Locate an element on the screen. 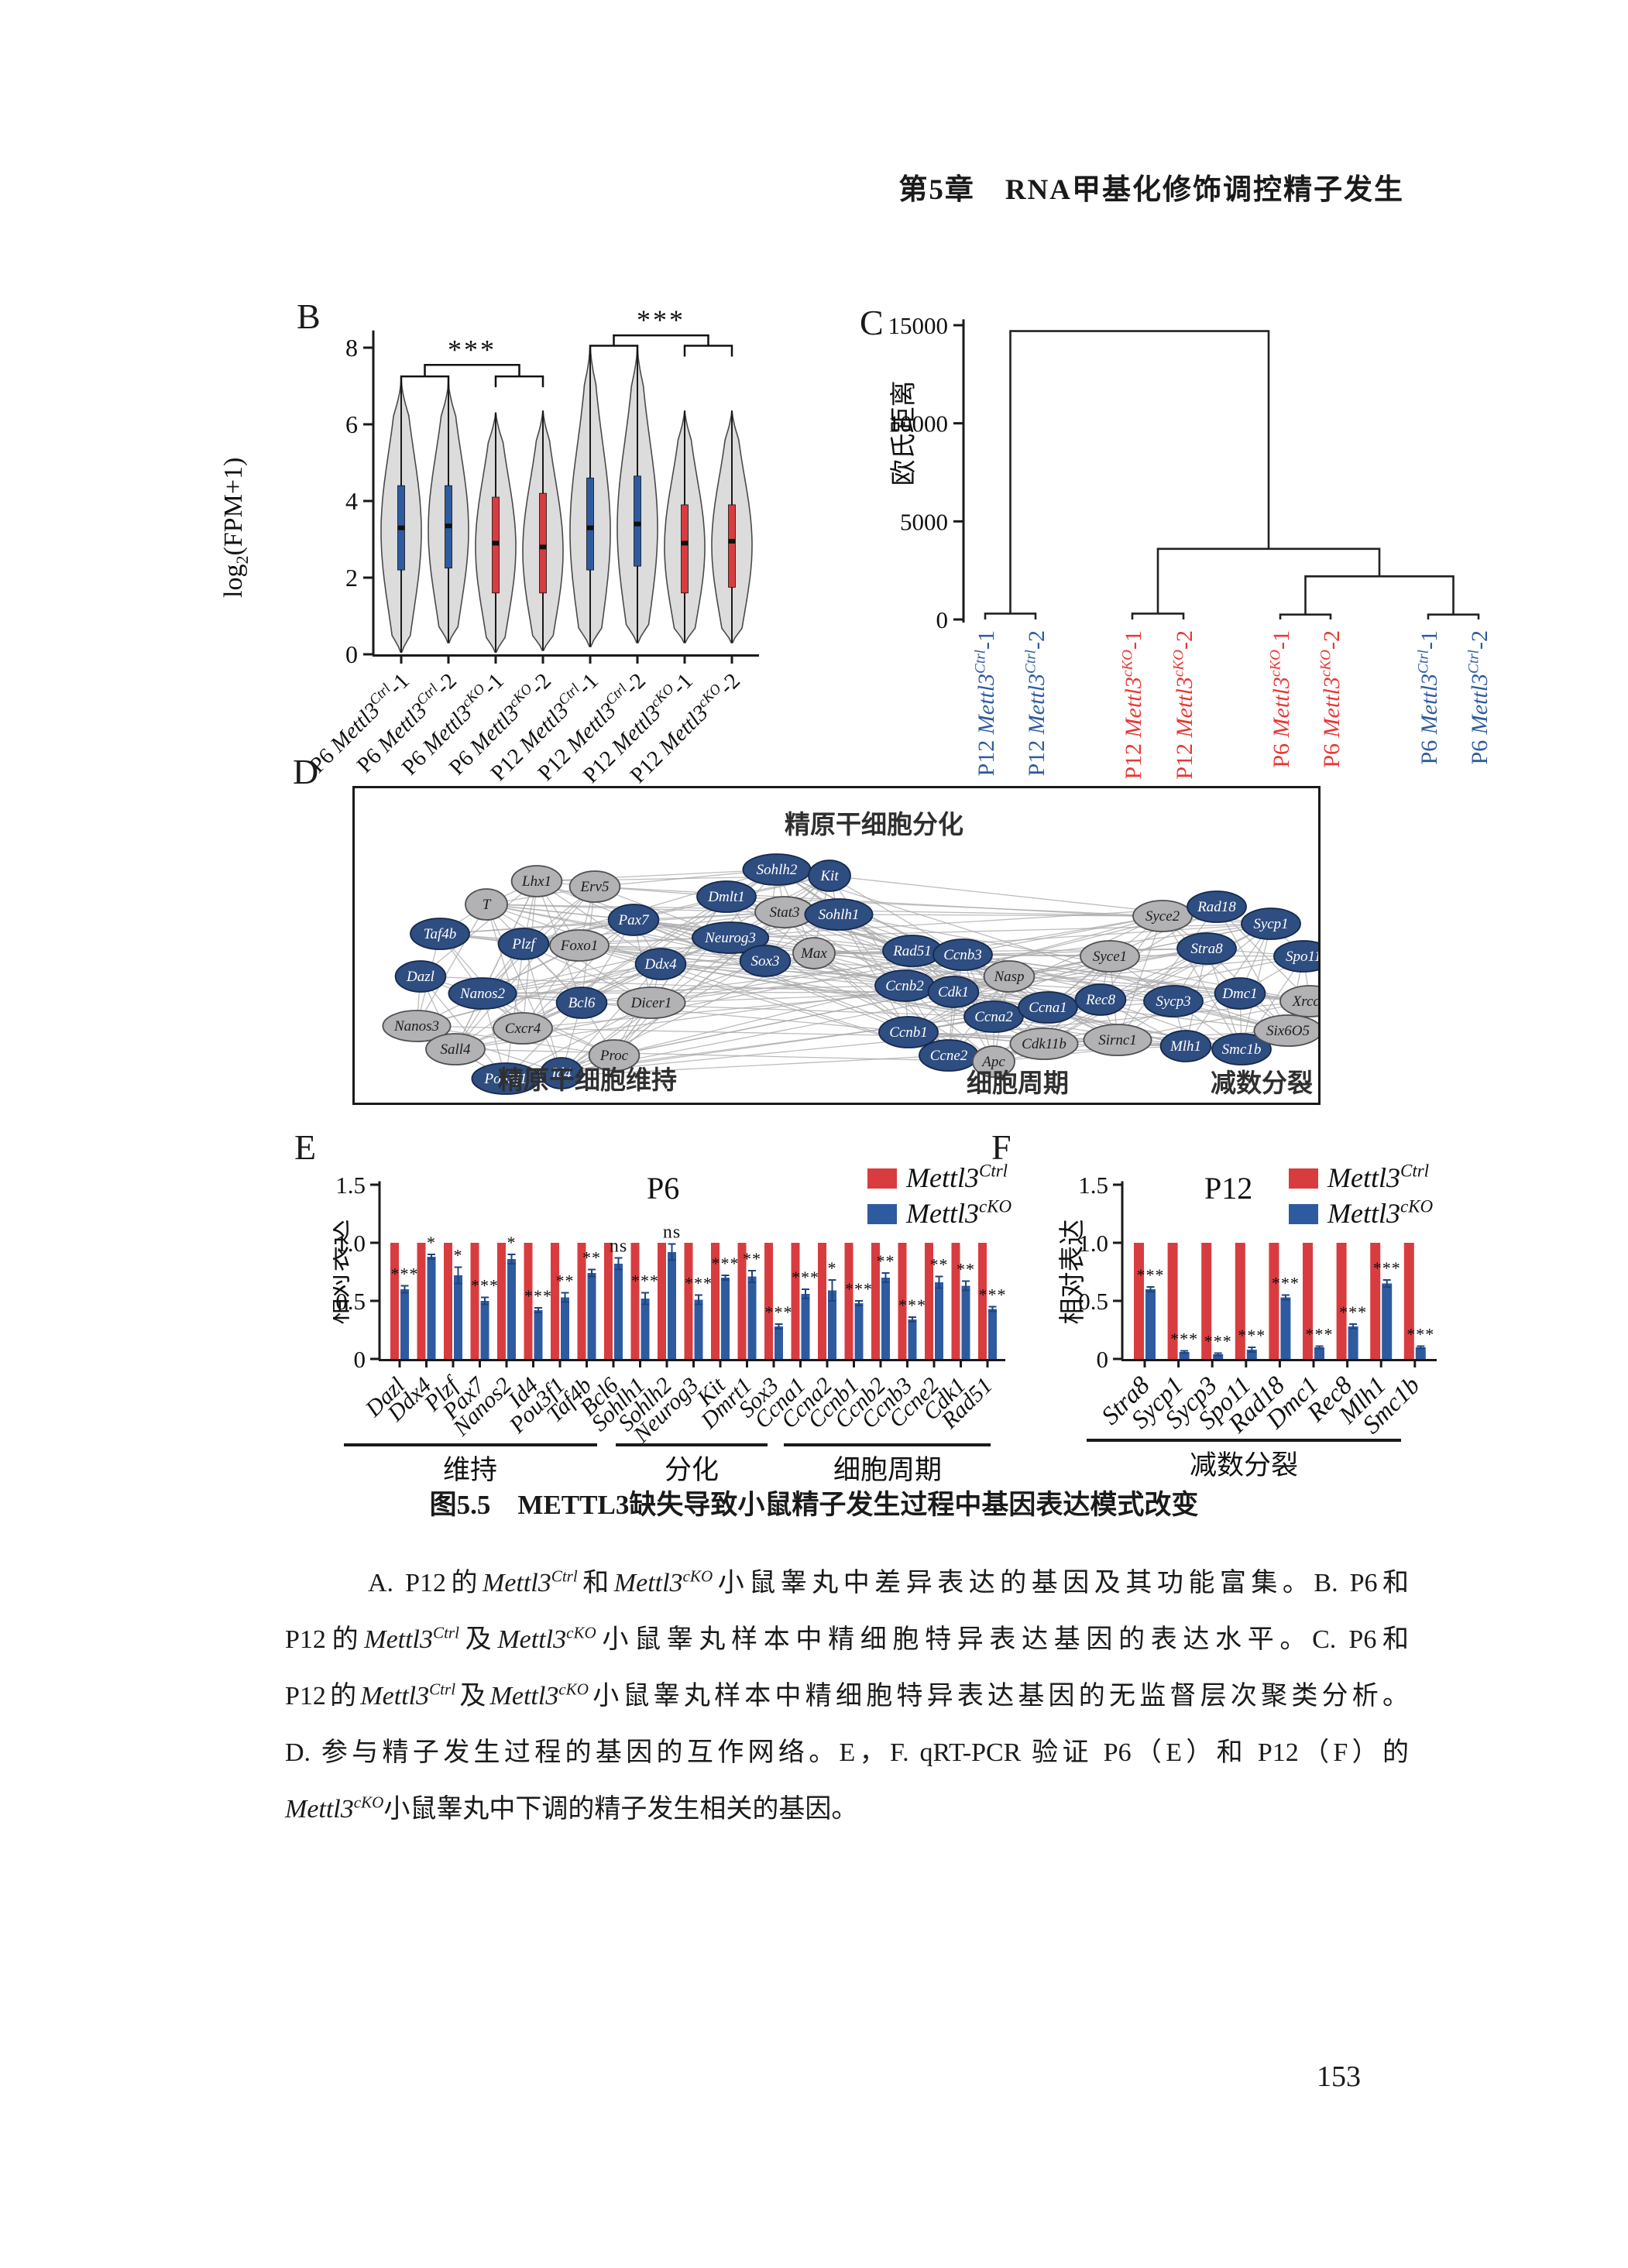 This screenshot has width=1628, height=2268. gene-node-label: Stat3 is located at coordinates (784, 912).